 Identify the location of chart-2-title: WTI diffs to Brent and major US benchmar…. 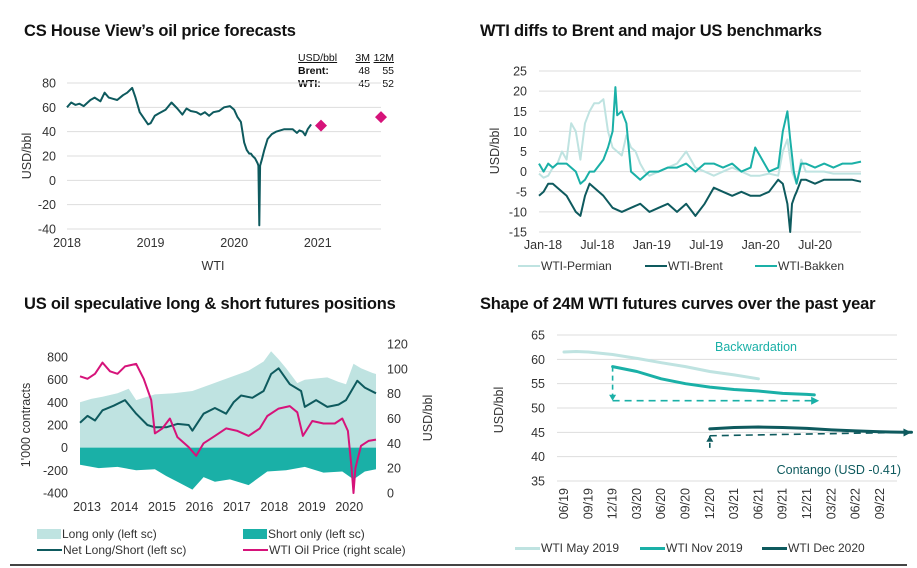
(651, 31).